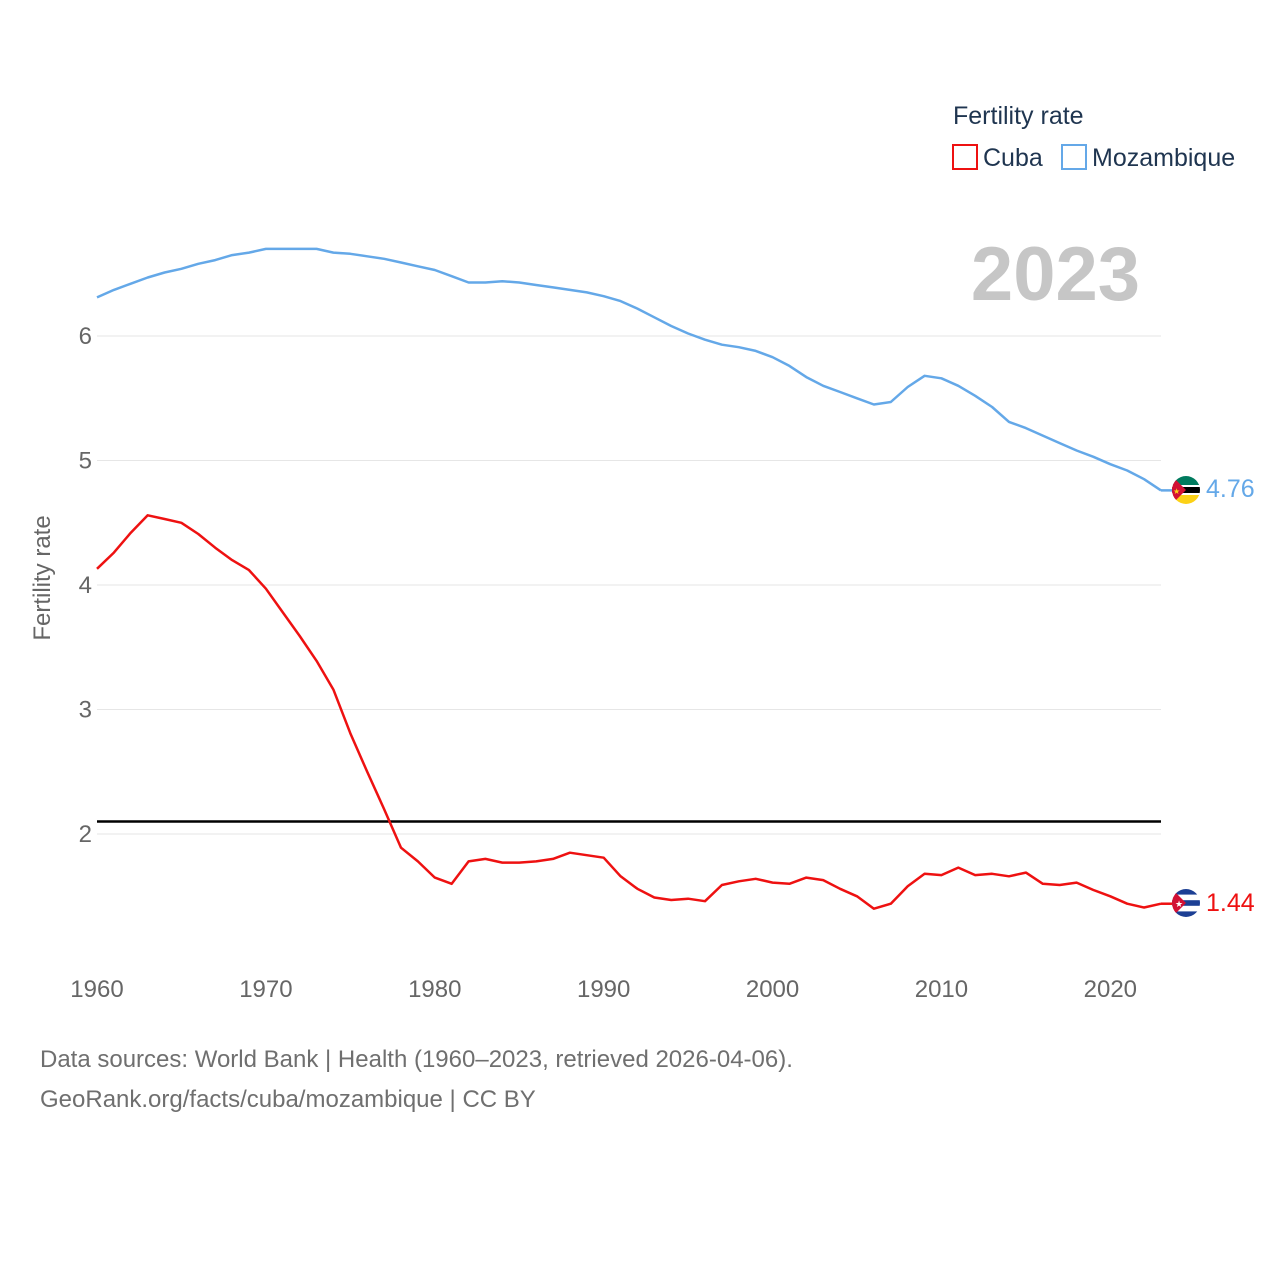 This screenshot has width=1280, height=1280. Describe the element at coordinates (1074, 157) in the screenshot. I see `legend-swatch-mozambique` at that location.